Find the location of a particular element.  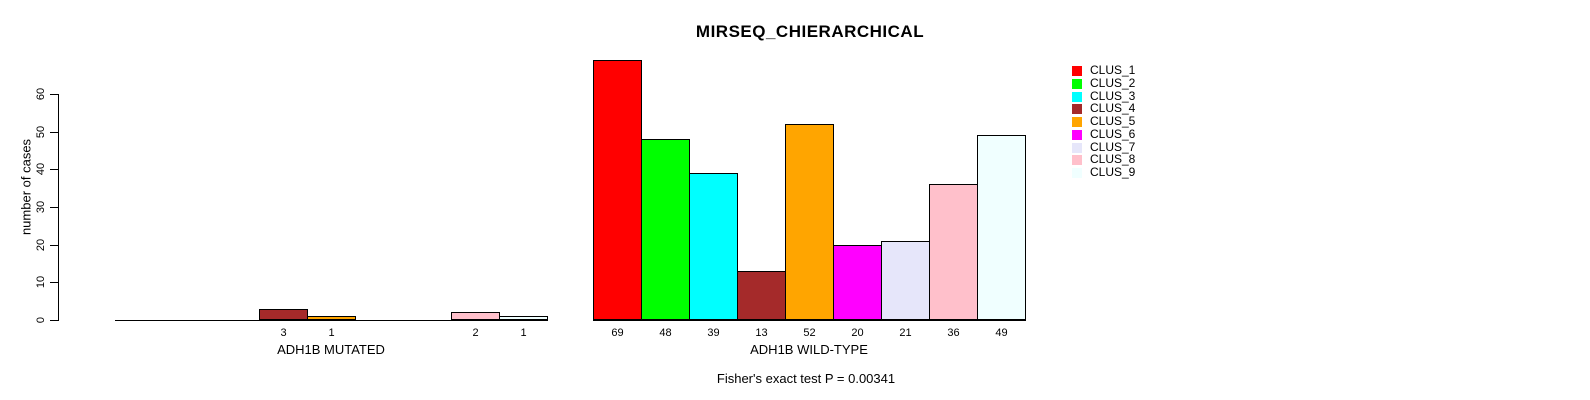

legend-label: CLUS_3 is located at coordinates (1113, 96).